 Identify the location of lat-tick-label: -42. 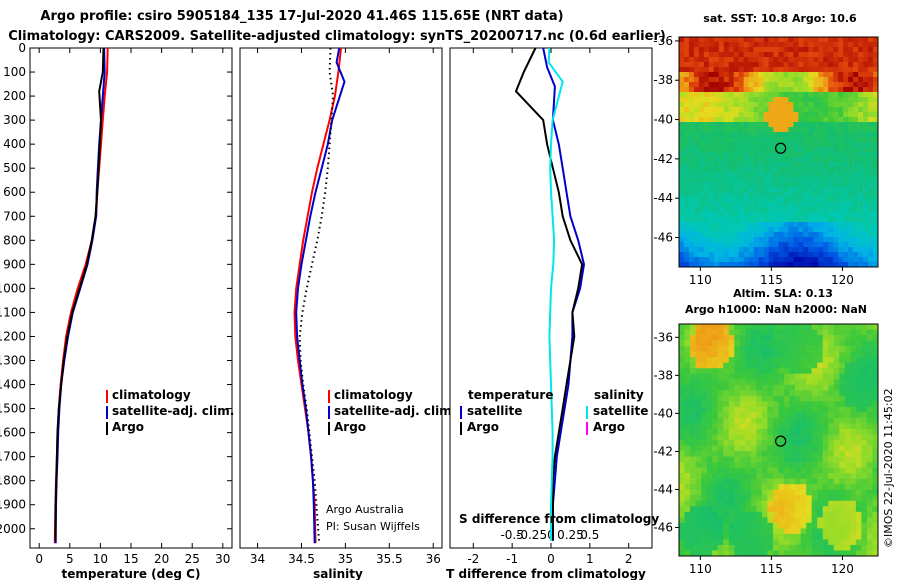
(663, 159).